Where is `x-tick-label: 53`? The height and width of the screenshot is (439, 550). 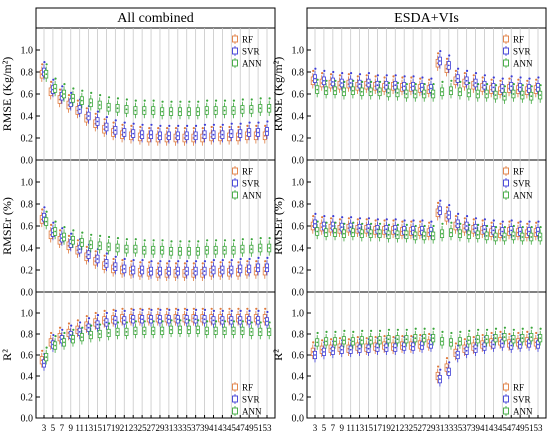
x-tick-label: 53 is located at coordinates (539, 428).